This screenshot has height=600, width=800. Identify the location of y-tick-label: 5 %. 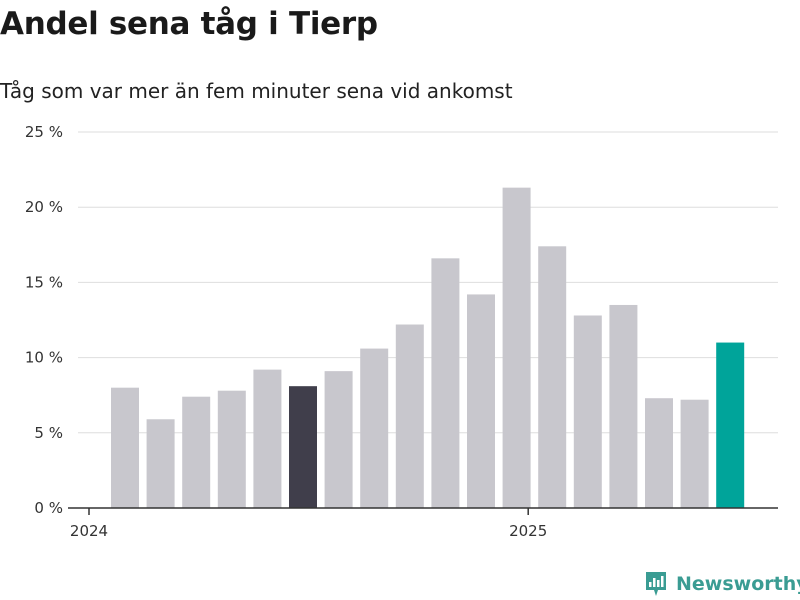
(48, 433).